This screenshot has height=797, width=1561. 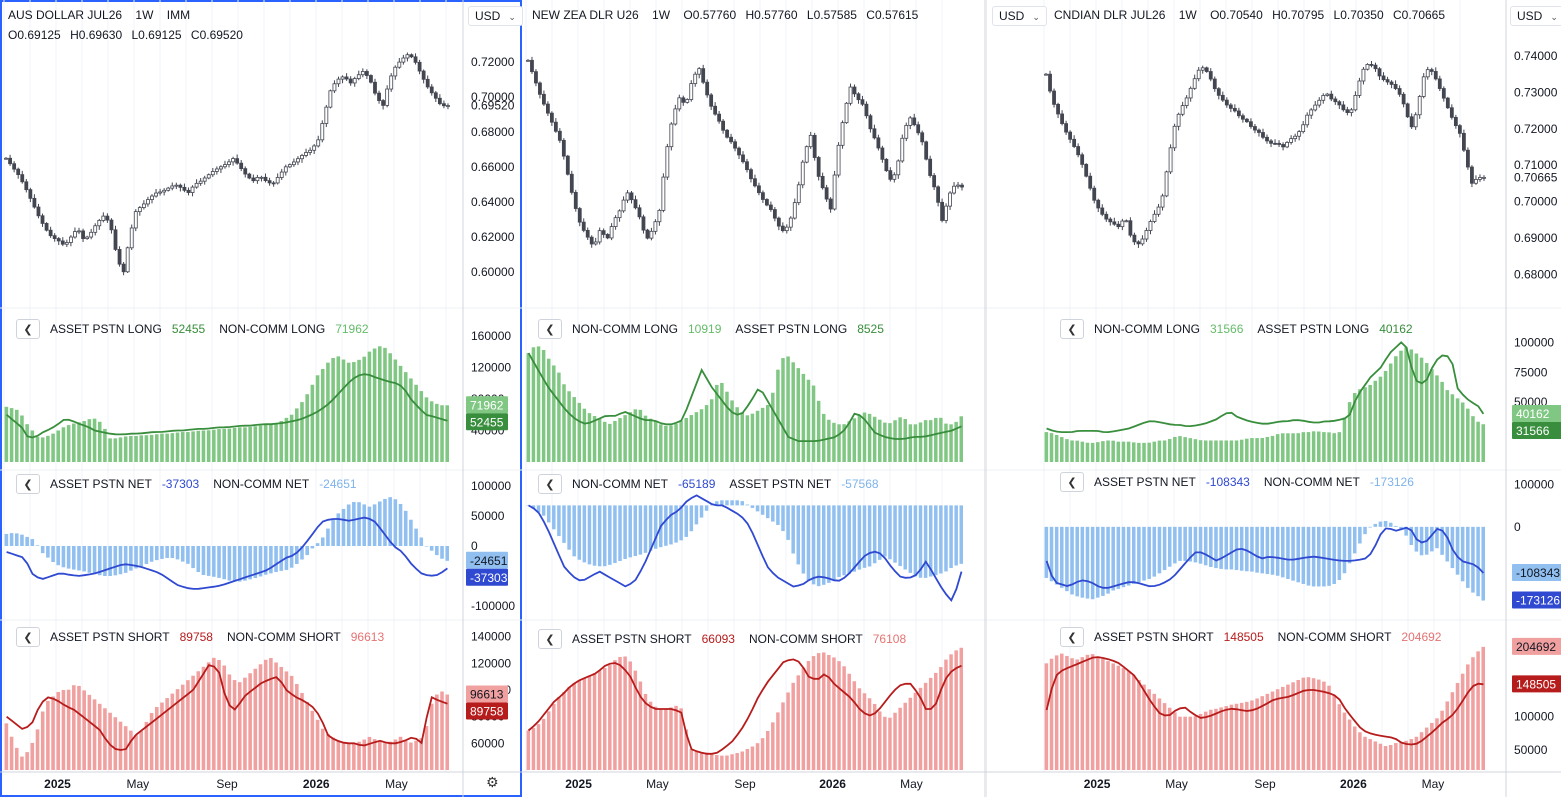 What do you see at coordinates (65, 15) in the screenshot?
I see `symbol-name: AUS DOLLAR JUL26` at bounding box center [65, 15].